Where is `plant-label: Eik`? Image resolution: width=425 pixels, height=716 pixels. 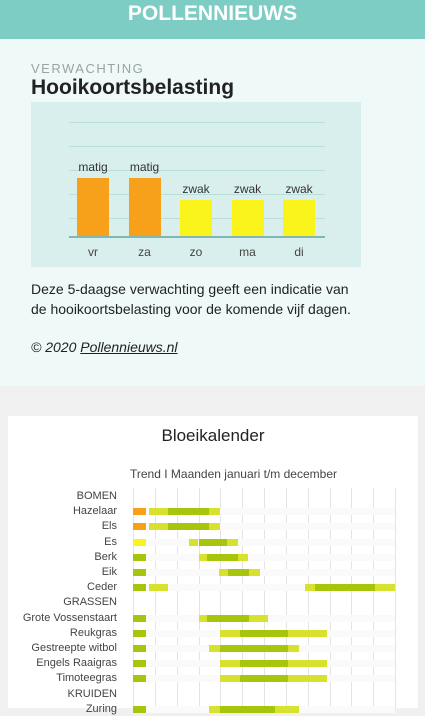 plant-label: Eik is located at coordinates (109, 572).